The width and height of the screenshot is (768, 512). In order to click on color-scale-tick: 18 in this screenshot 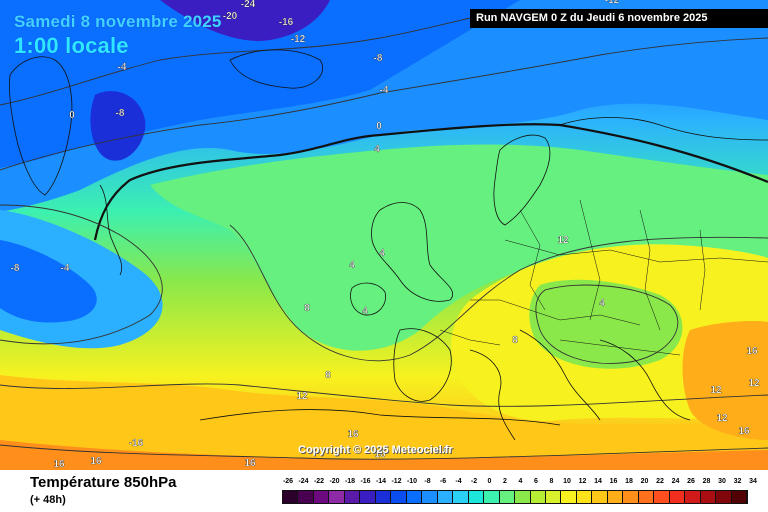, I will do `click(629, 481)`.